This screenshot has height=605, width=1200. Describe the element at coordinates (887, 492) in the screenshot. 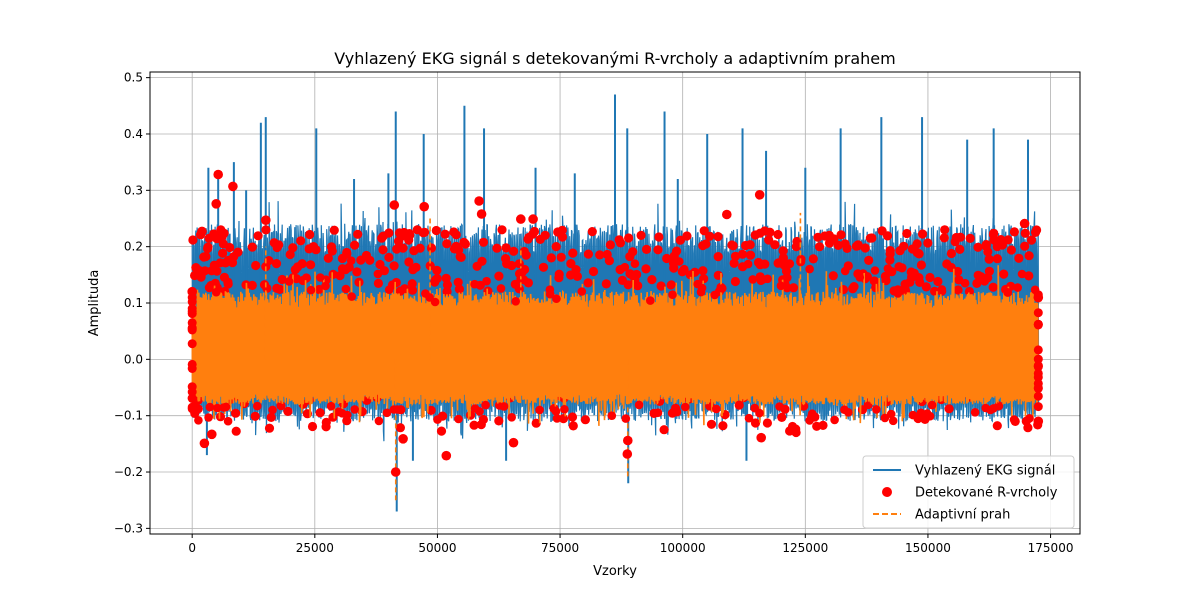

I see `legend-swatch-peaks` at that location.